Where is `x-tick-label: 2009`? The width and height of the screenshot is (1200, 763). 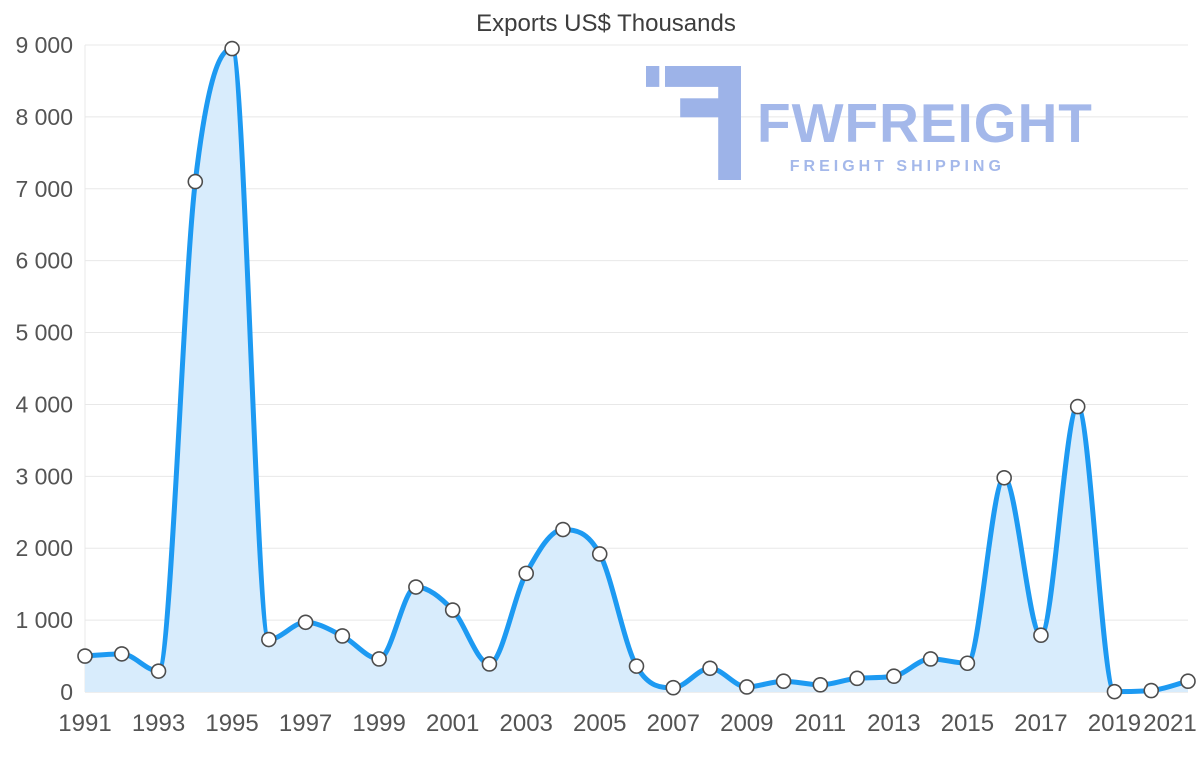 x-tick-label: 2009 is located at coordinates (746, 723).